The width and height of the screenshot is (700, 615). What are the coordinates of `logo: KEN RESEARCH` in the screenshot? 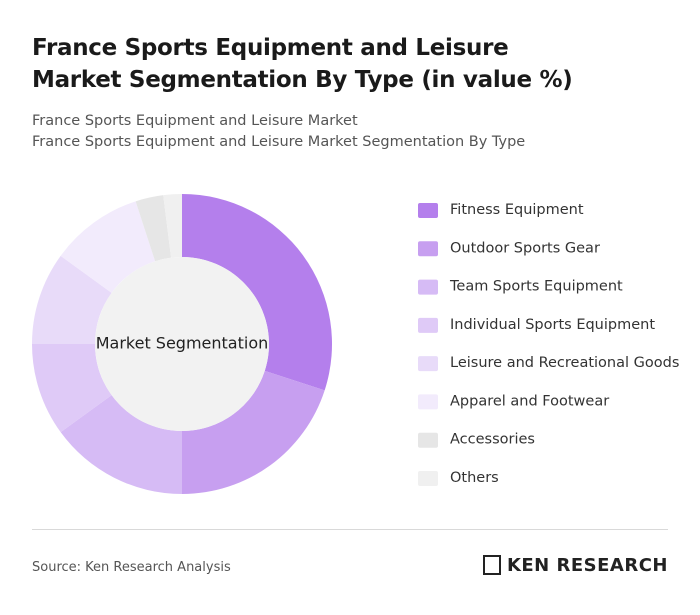 It's located at (575, 565).